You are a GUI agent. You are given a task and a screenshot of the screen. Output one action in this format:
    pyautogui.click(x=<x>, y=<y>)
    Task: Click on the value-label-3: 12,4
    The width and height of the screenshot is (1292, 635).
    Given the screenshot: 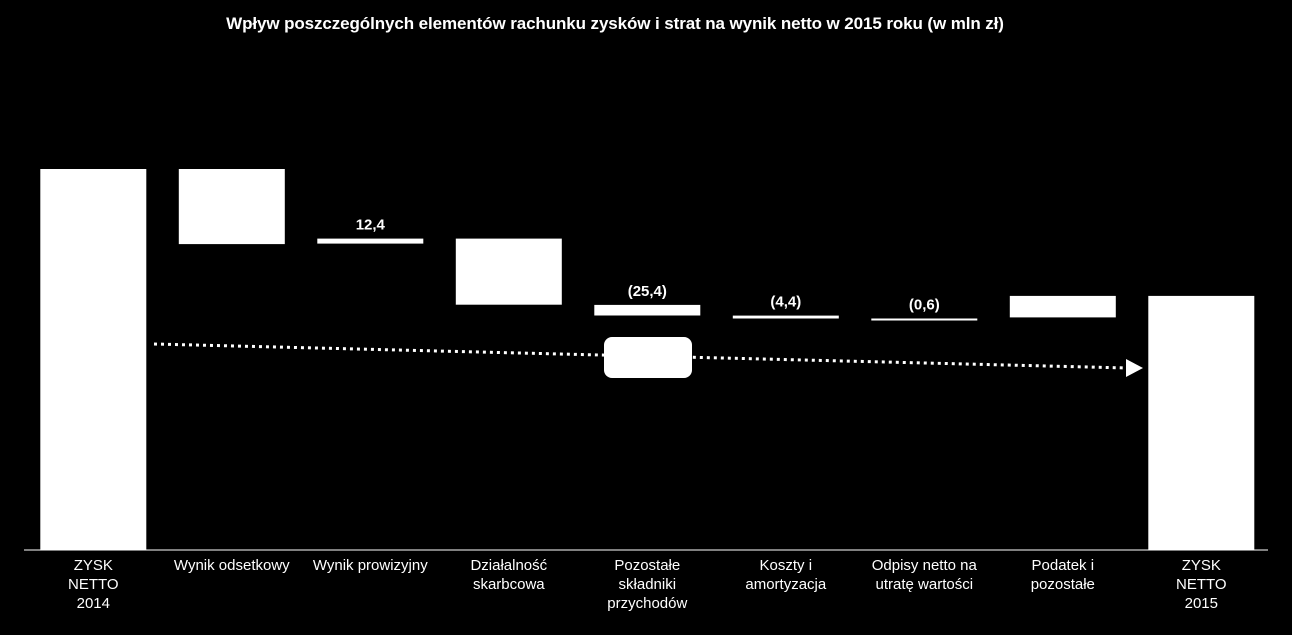 What is the action you would take?
    pyautogui.click(x=371, y=225)
    